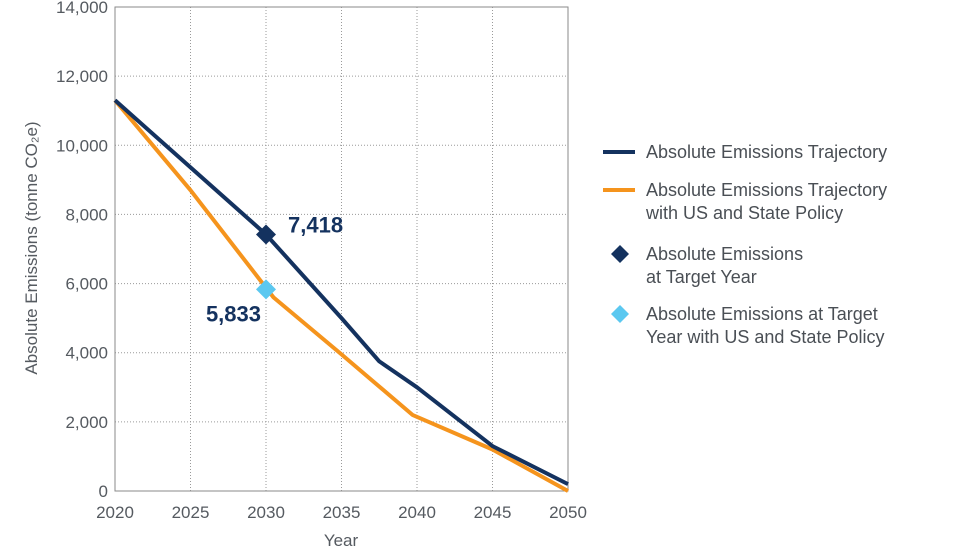 The width and height of the screenshot is (953, 551). Describe the element at coordinates (82, 145) in the screenshot. I see `y-tick-label: 10,000` at that location.